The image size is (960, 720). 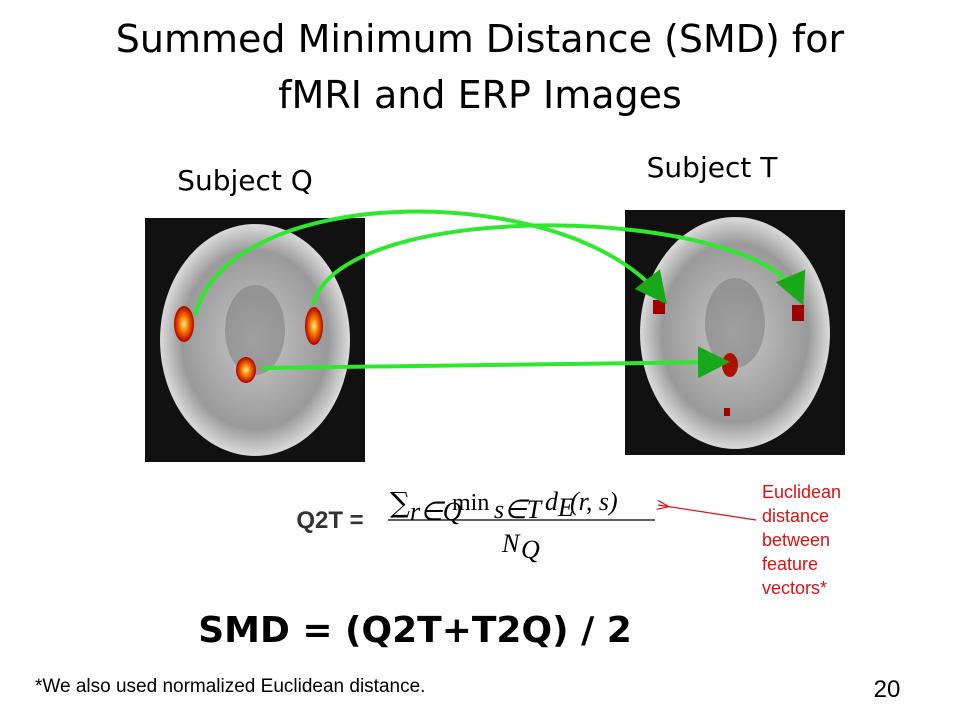 I want to click on page-number: 20, so click(x=887, y=689).